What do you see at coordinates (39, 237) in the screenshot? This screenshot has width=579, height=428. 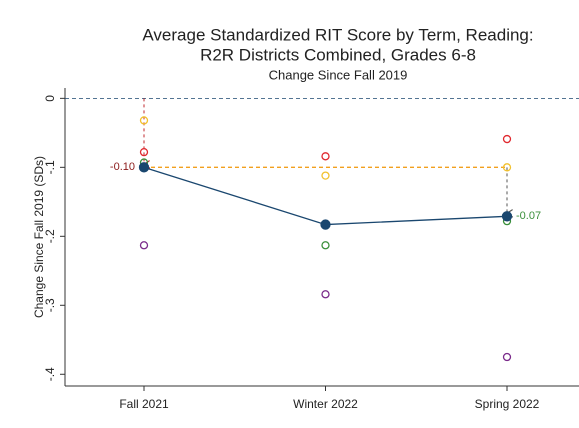 I see `y-axis-label: Change Since Fall 2019 (SDs)` at bounding box center [39, 237].